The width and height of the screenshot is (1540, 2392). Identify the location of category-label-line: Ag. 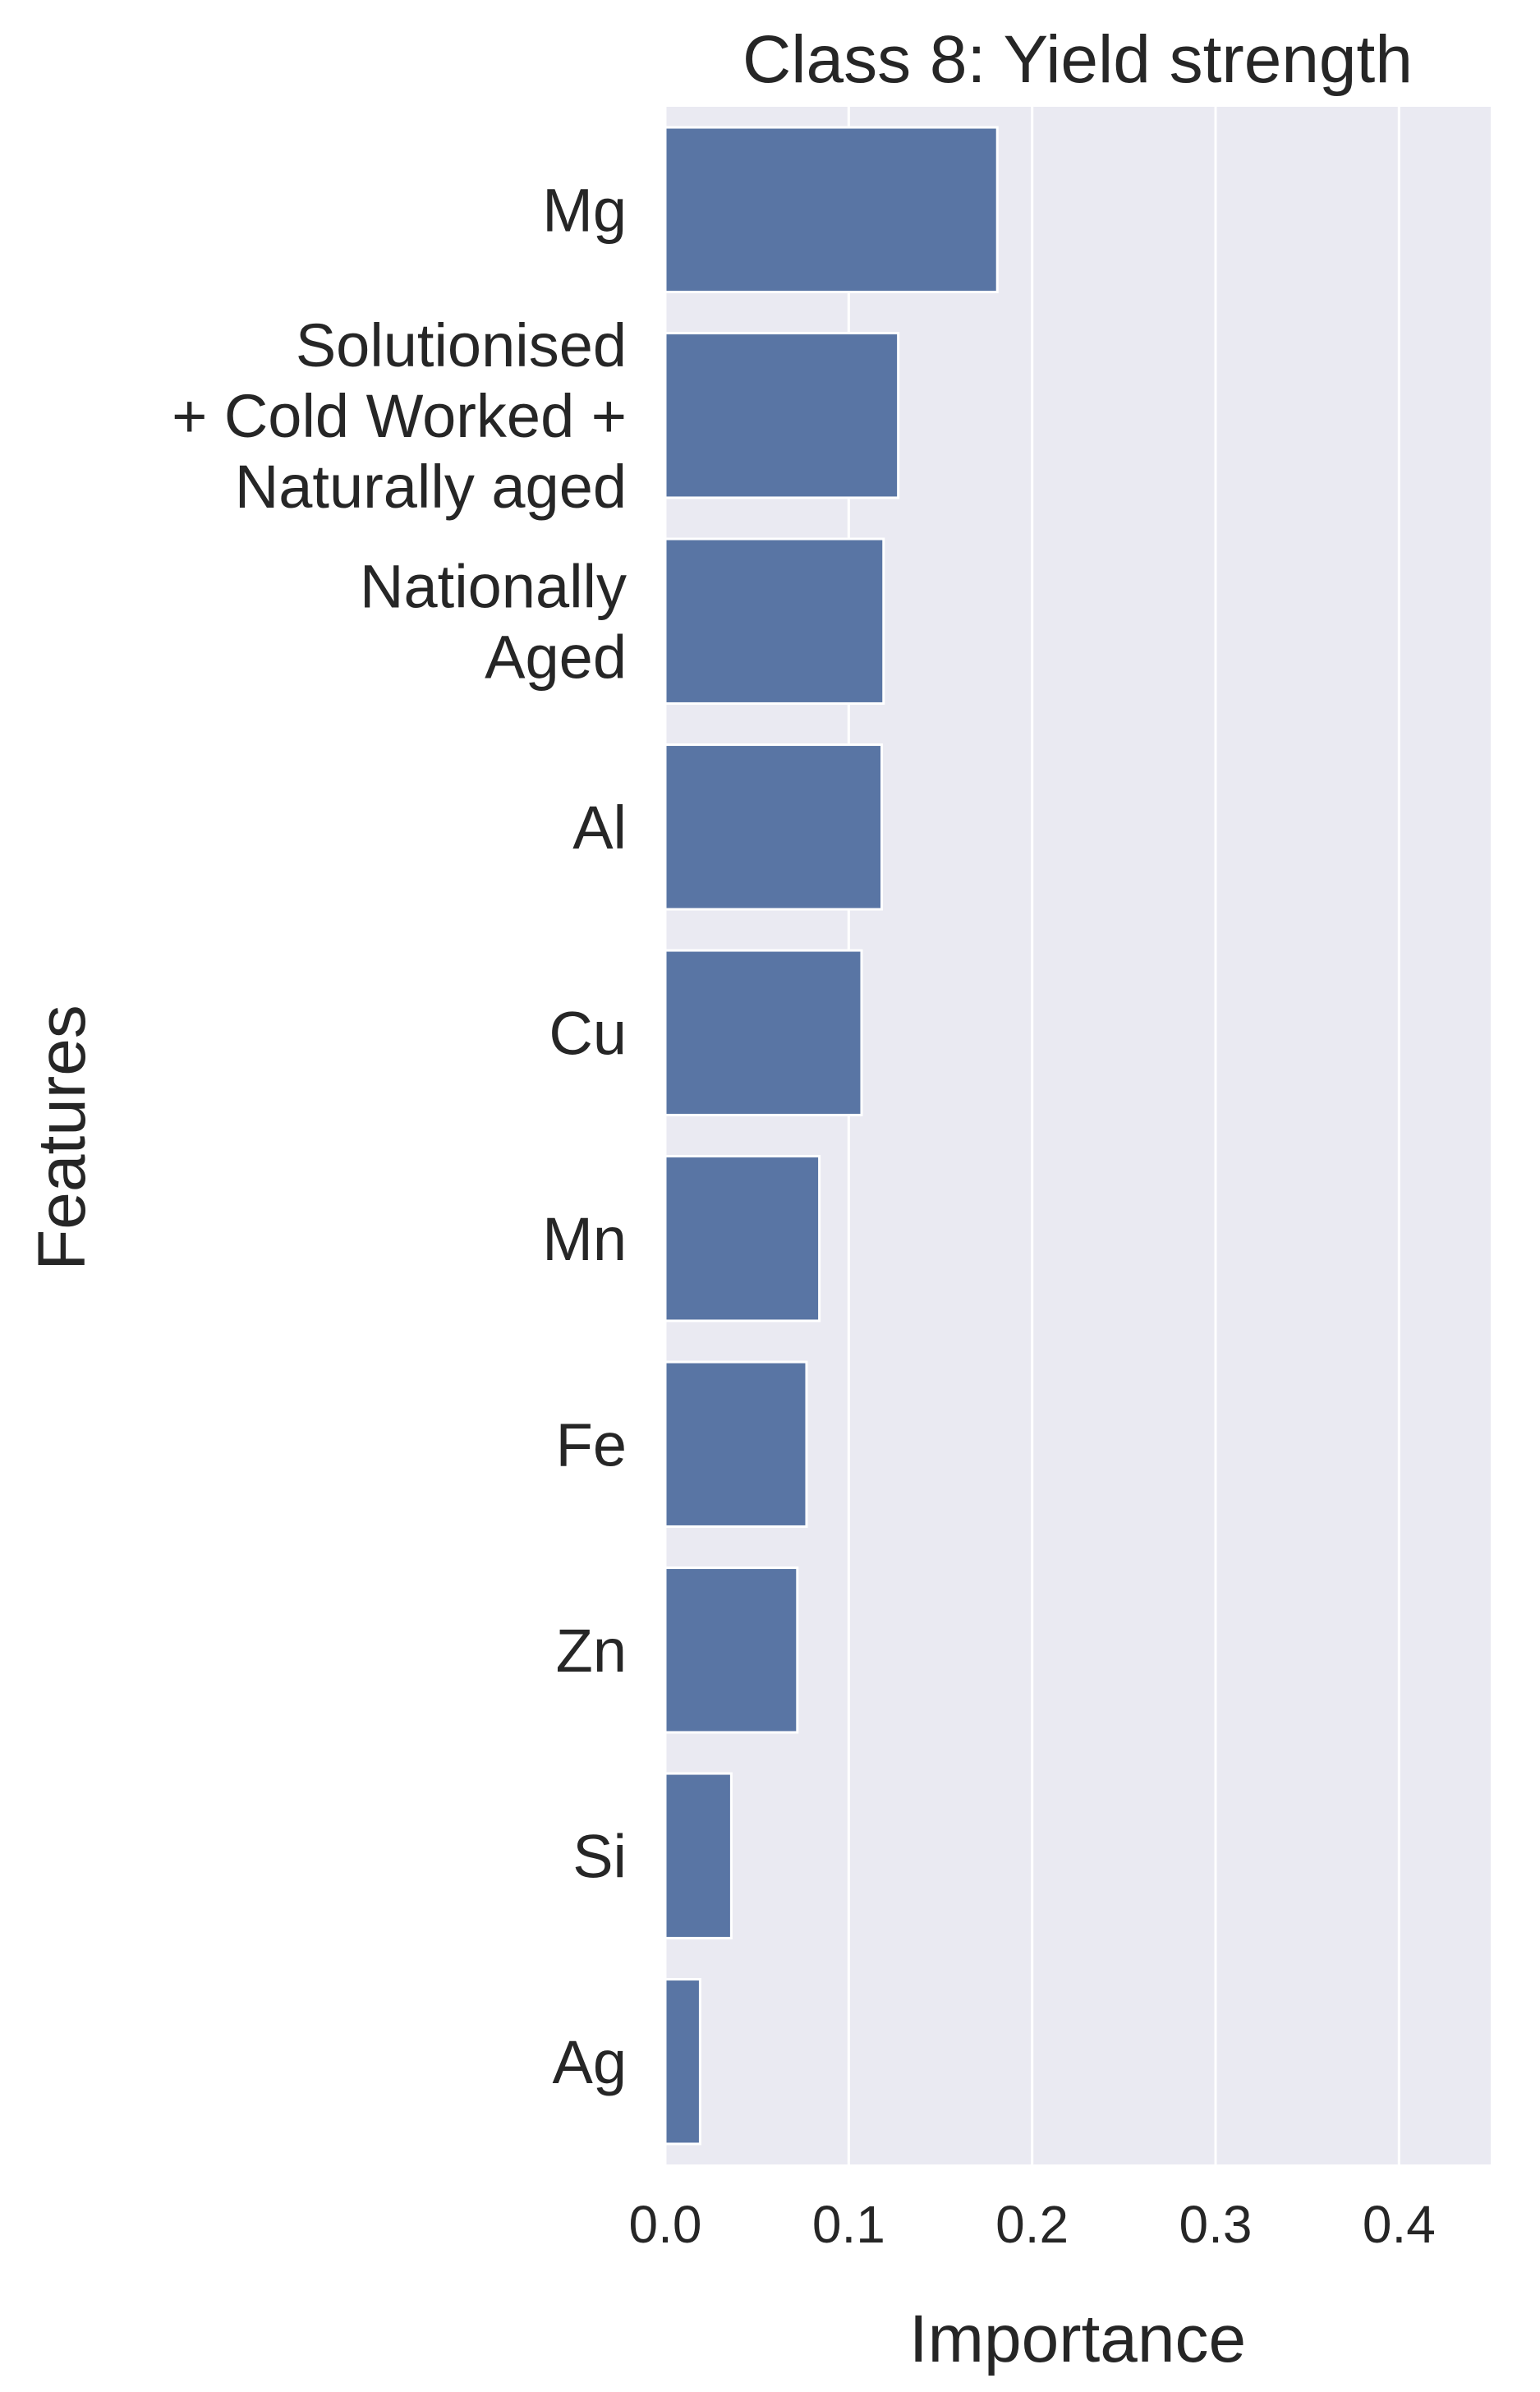
(589, 2062).